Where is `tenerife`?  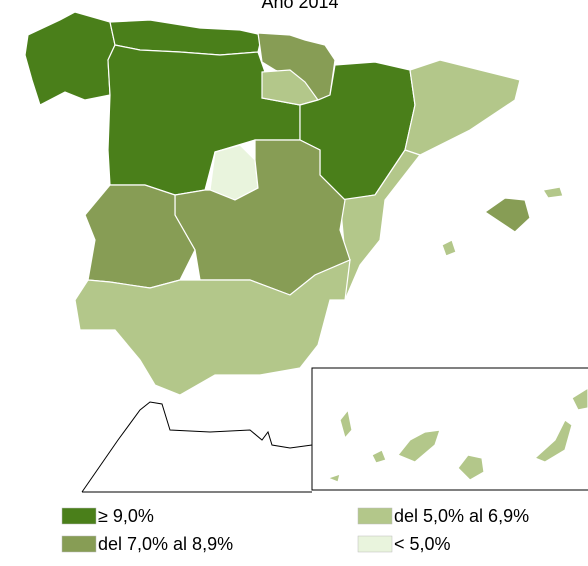
tenerife is located at coordinates (419, 446).